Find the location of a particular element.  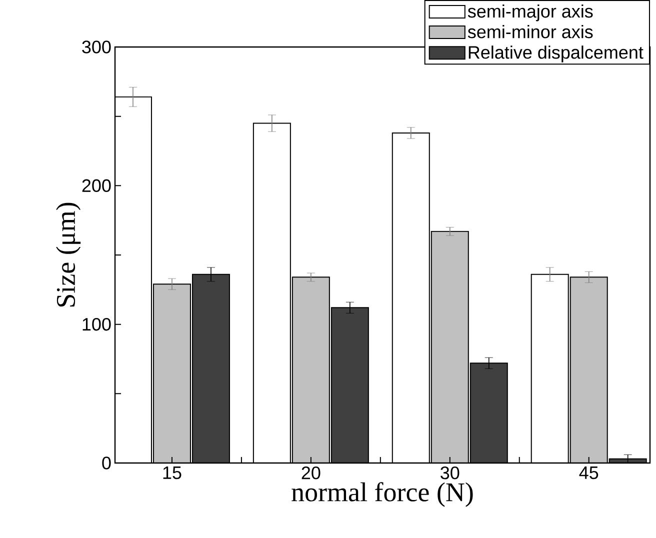

x-tick-label: 45 is located at coordinates (588, 473).